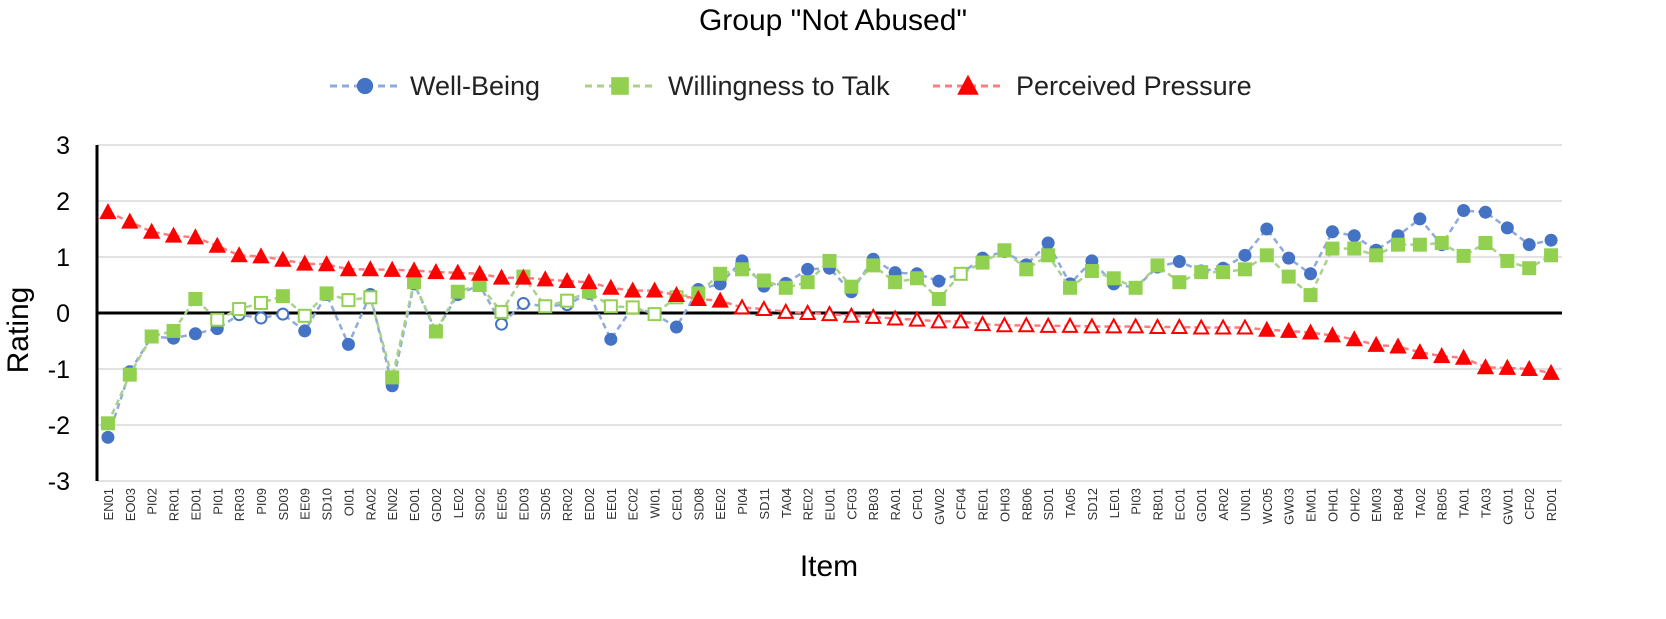 This screenshot has width=1666, height=619. Describe the element at coordinates (1442, 504) in the screenshot. I see `x-tick-label: RB05` at that location.